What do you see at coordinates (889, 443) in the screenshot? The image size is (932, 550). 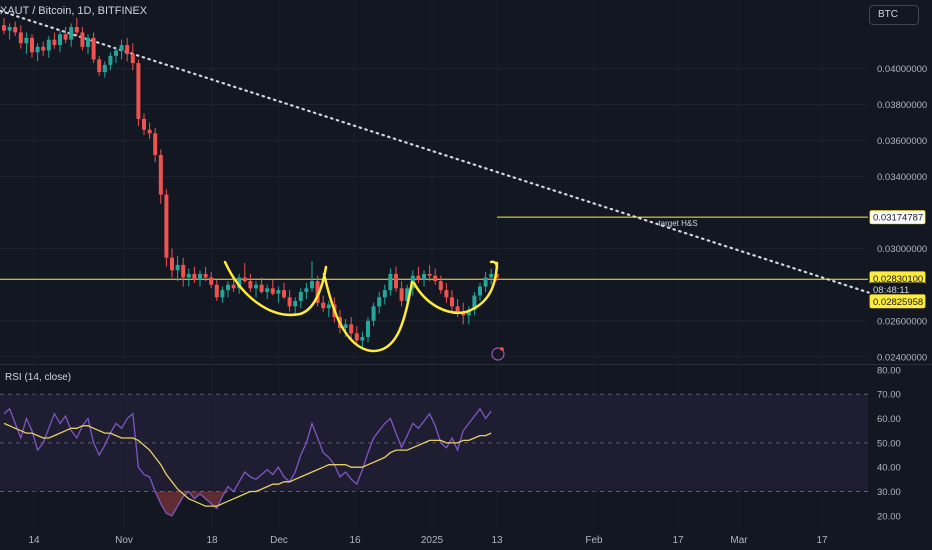 I see `rsi-tick-label: 50.00` at bounding box center [889, 443].